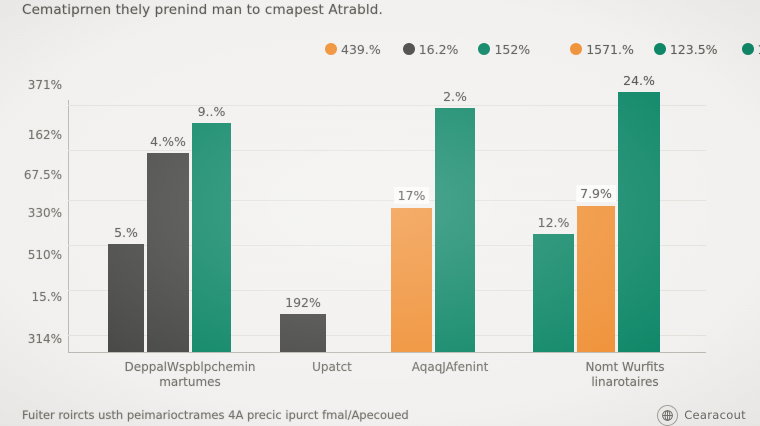 The width and height of the screenshot is (760, 426). I want to click on bar-g3-0: 12.%, so click(553, 283).